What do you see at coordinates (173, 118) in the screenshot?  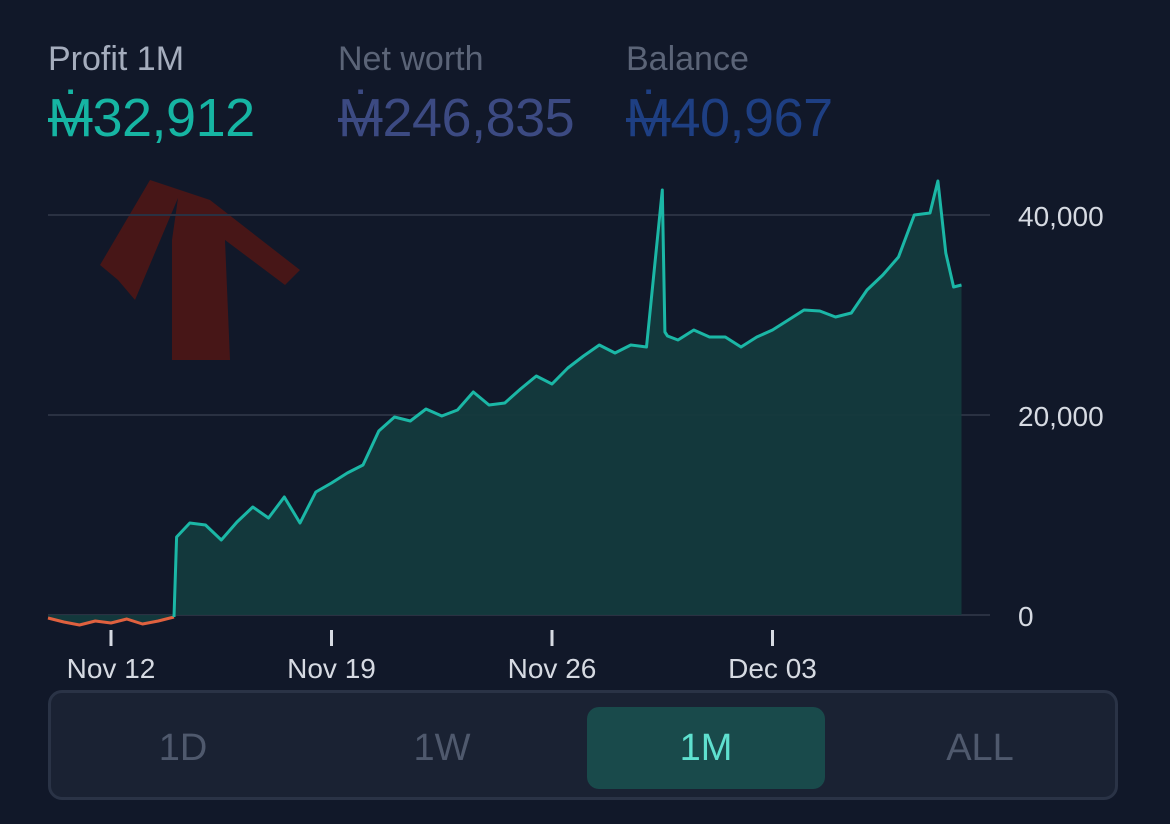 I see `profit-amount: 32,912` at bounding box center [173, 118].